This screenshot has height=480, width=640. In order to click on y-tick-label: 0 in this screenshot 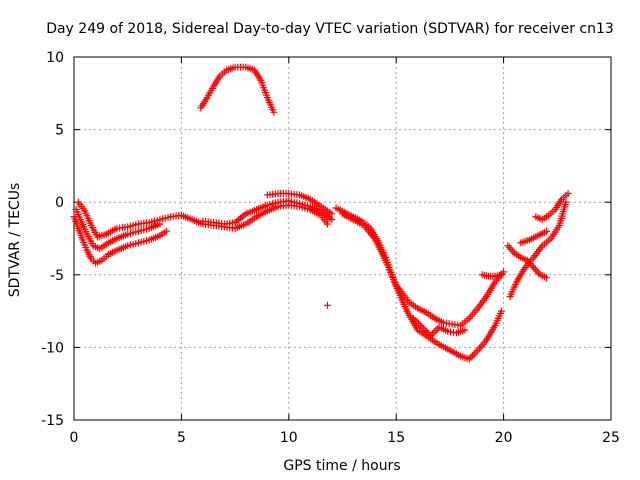, I will do `click(59, 203)`.